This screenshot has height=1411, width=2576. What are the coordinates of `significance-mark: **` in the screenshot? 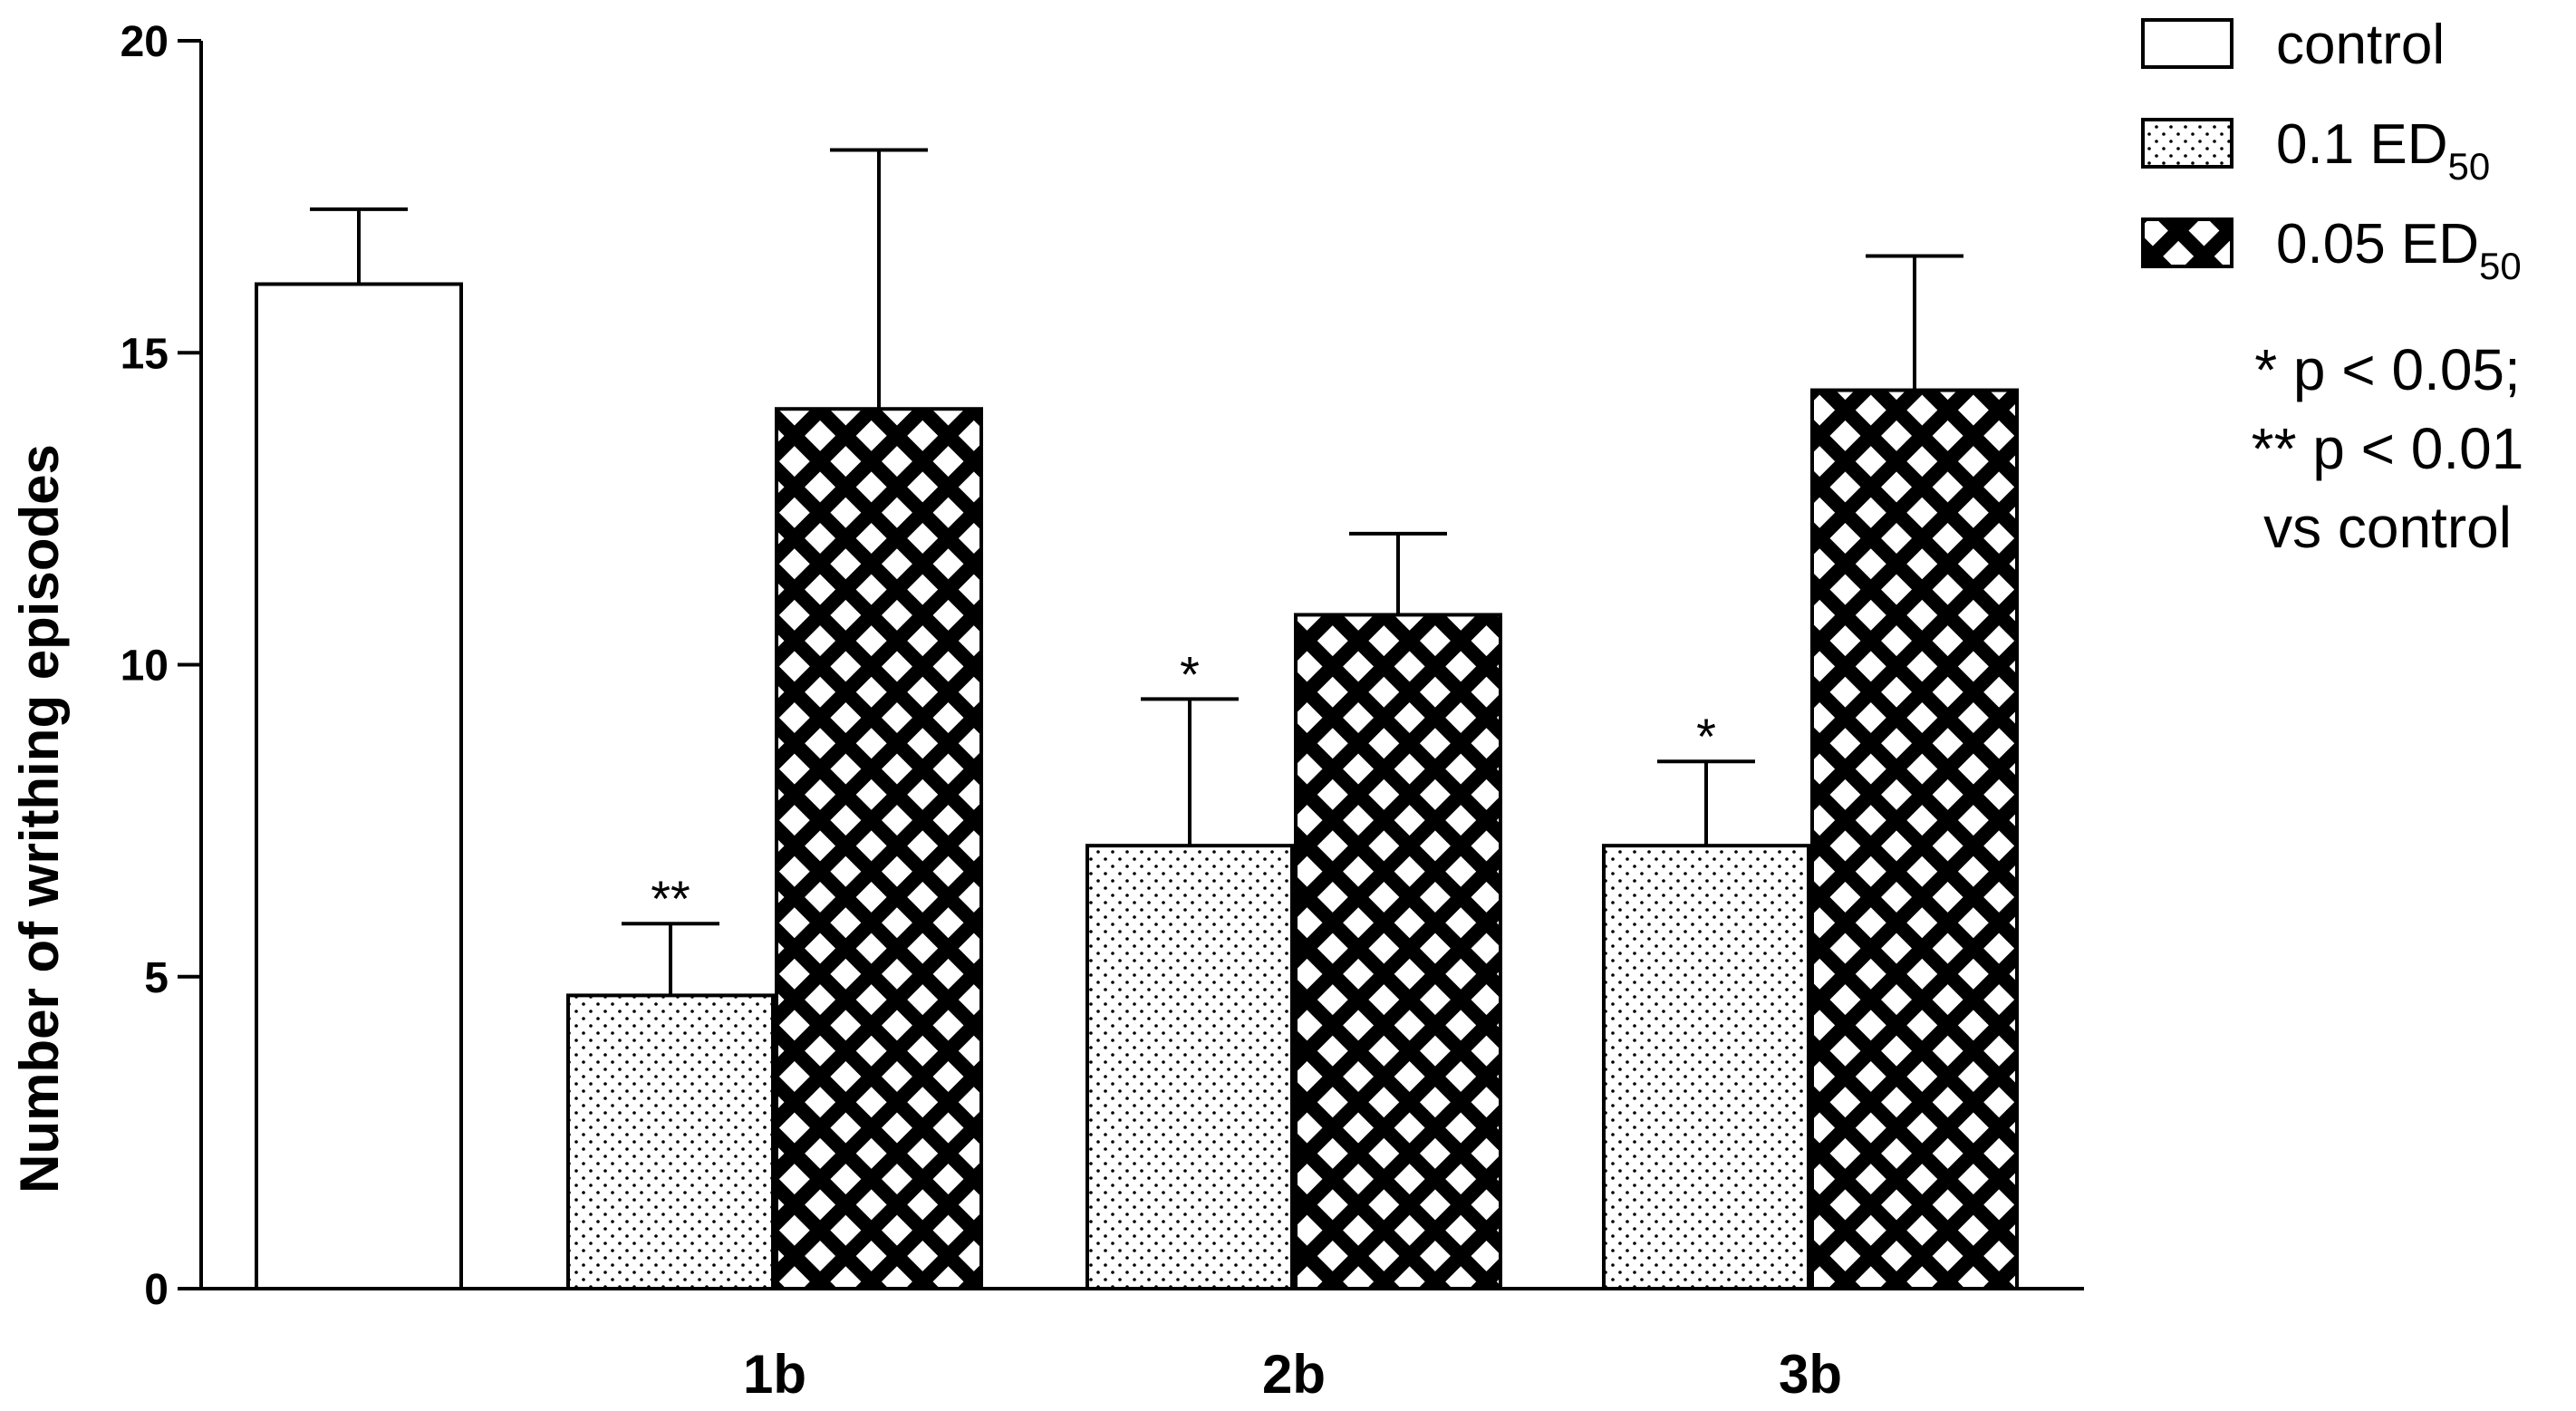 It's located at (670, 898).